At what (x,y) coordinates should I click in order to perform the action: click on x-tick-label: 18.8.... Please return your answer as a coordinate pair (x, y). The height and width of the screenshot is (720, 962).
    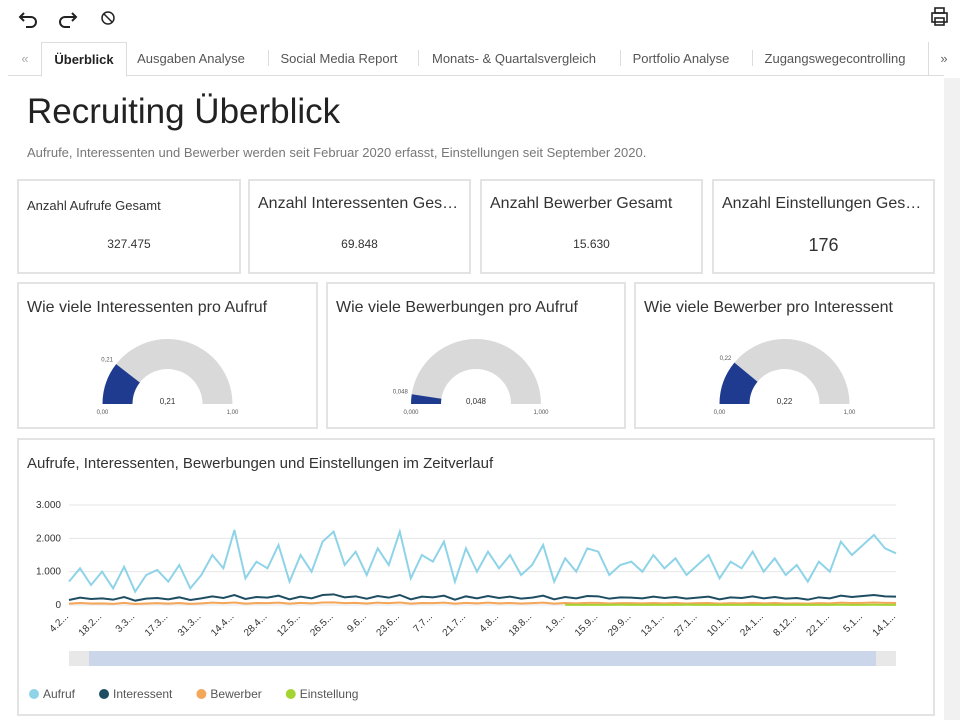
    Looking at the image, I should click on (520, 624).